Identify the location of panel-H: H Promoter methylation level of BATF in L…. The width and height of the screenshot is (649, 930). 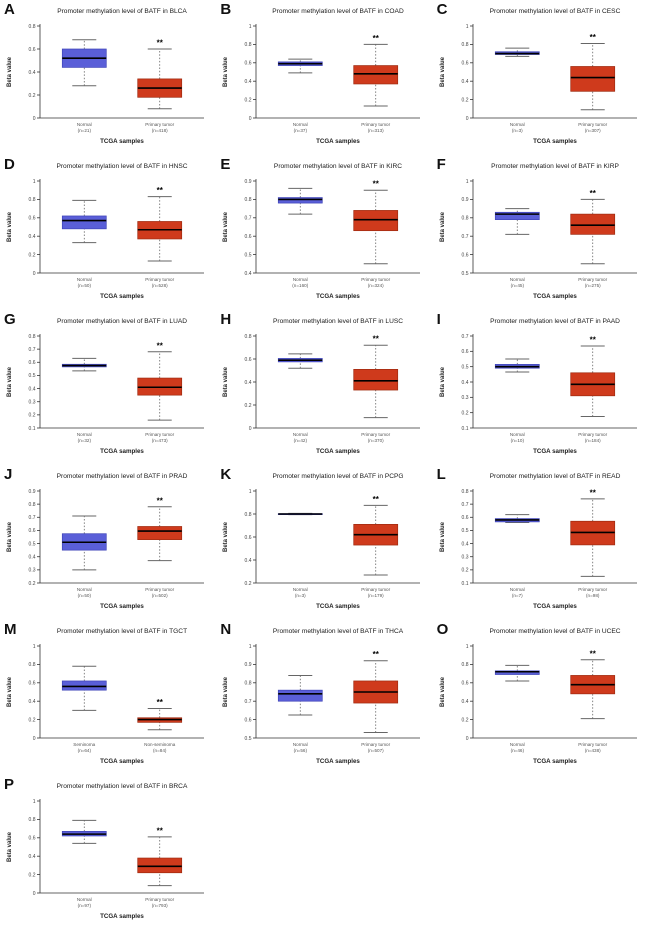
(324, 387).